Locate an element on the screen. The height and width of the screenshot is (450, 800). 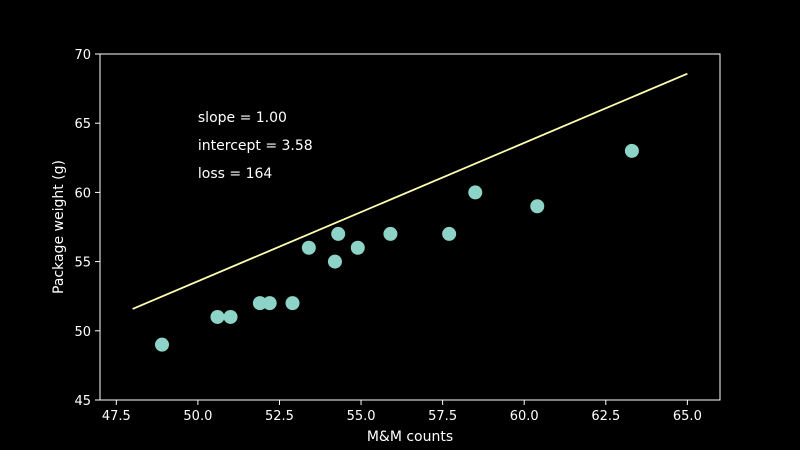
y-axis-ticks: 45 50 55 60 65 70 is located at coordinates (87, 228).